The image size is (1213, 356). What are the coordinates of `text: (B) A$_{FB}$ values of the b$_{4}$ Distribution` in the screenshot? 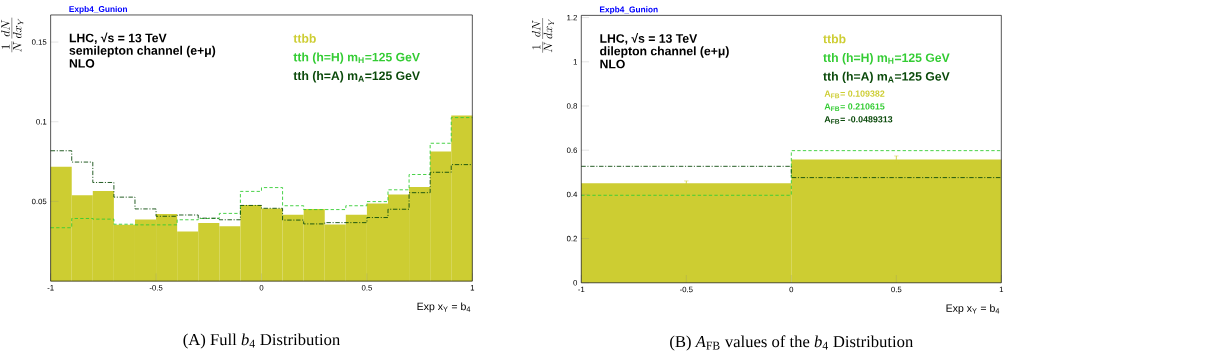 It's located at (792, 343).